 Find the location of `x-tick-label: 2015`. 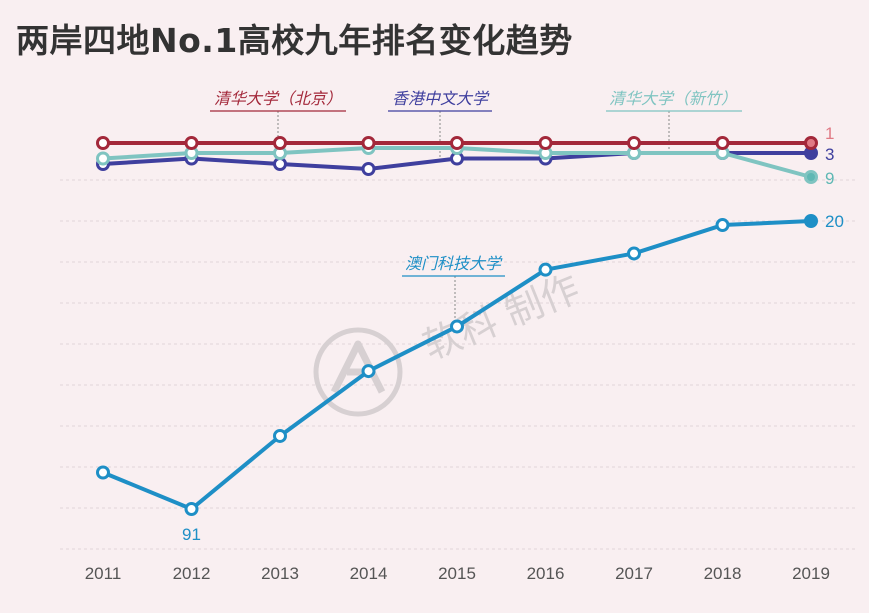

x-tick-label: 2015 is located at coordinates (457, 573).